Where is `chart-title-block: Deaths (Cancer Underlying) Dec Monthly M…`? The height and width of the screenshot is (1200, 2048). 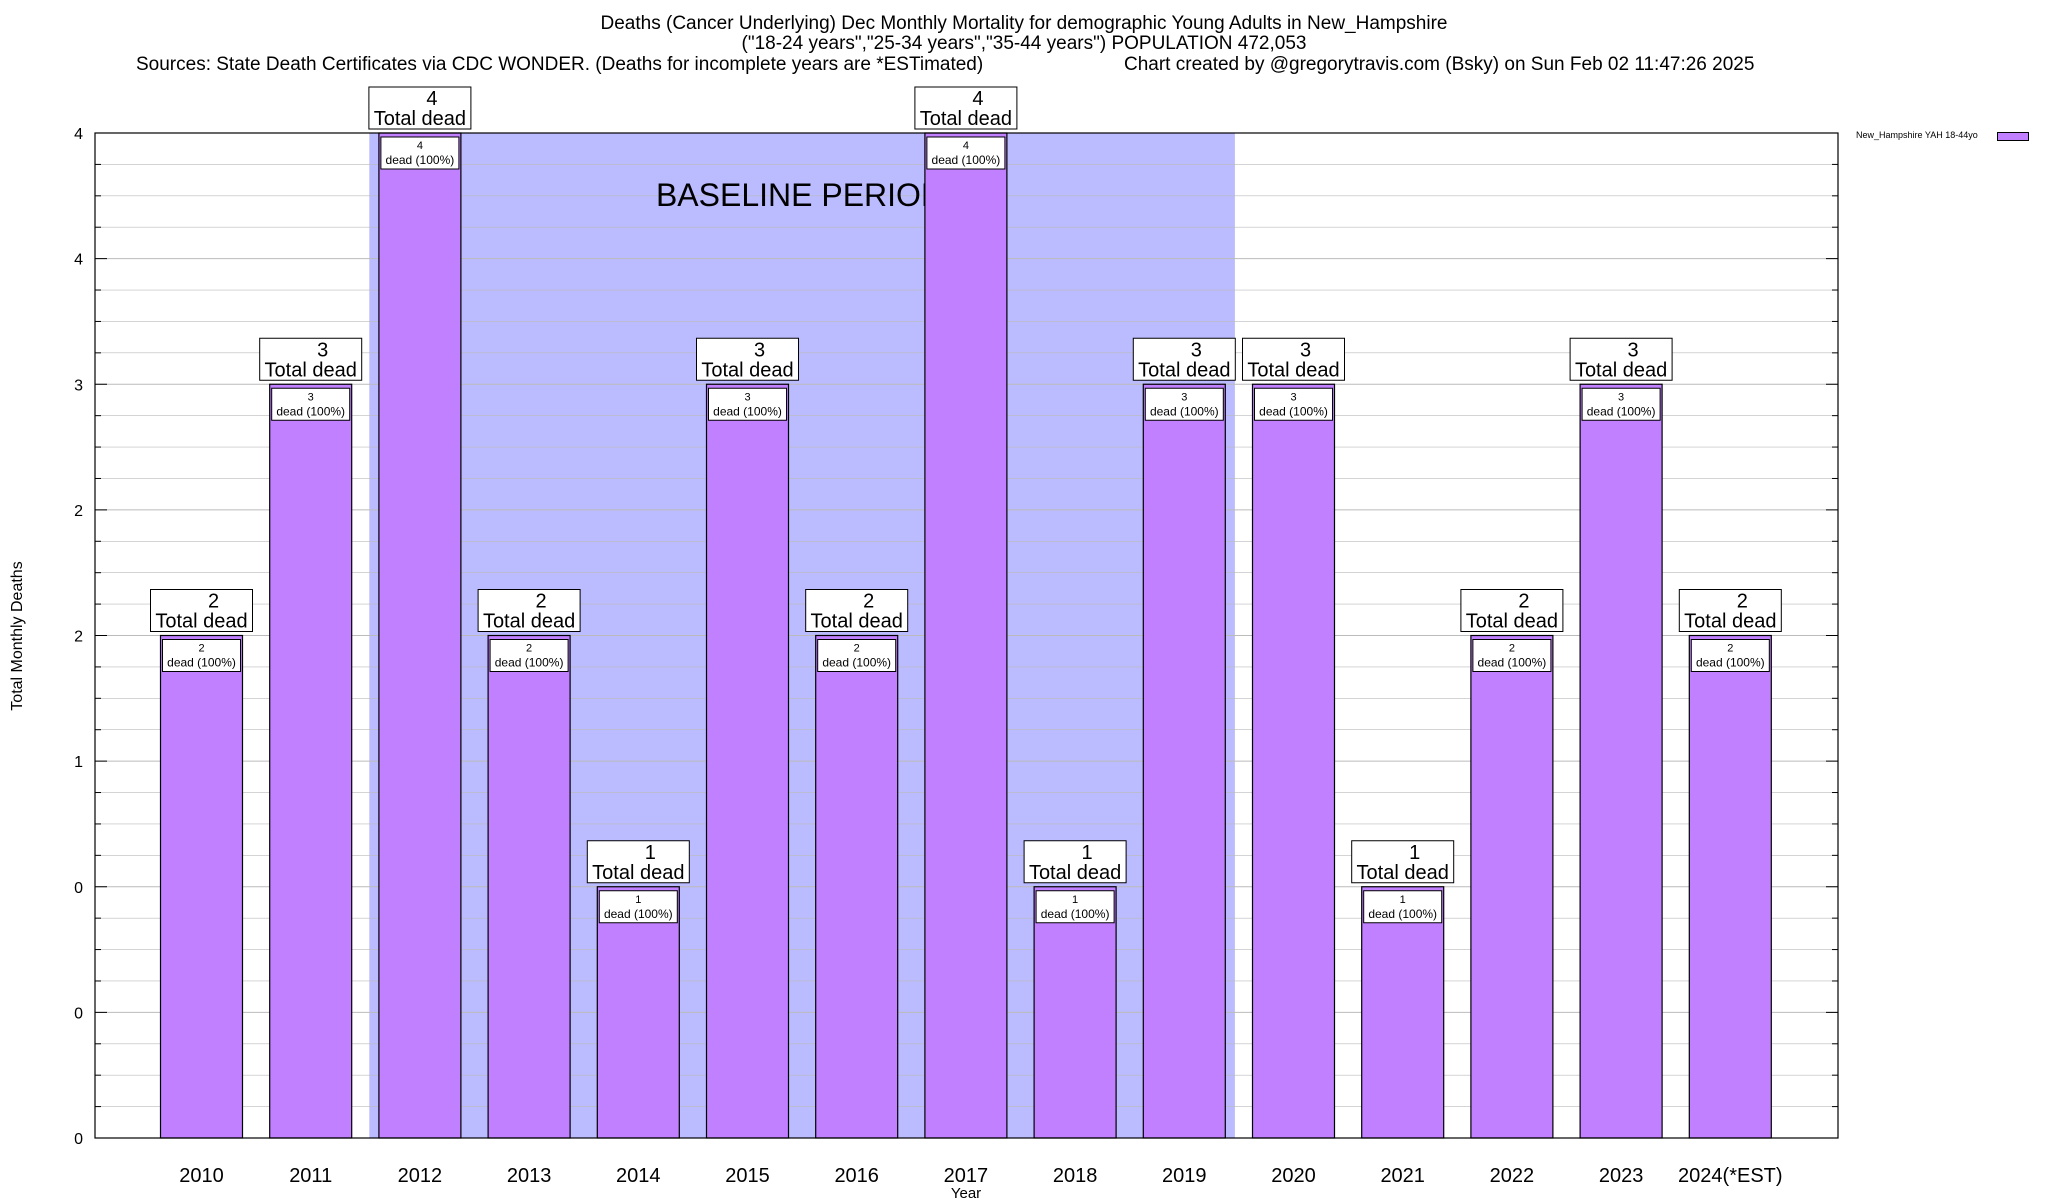
chart-title-block: Deaths (Cancer Underlying) Dec Monthly M… is located at coordinates (1024, 34).